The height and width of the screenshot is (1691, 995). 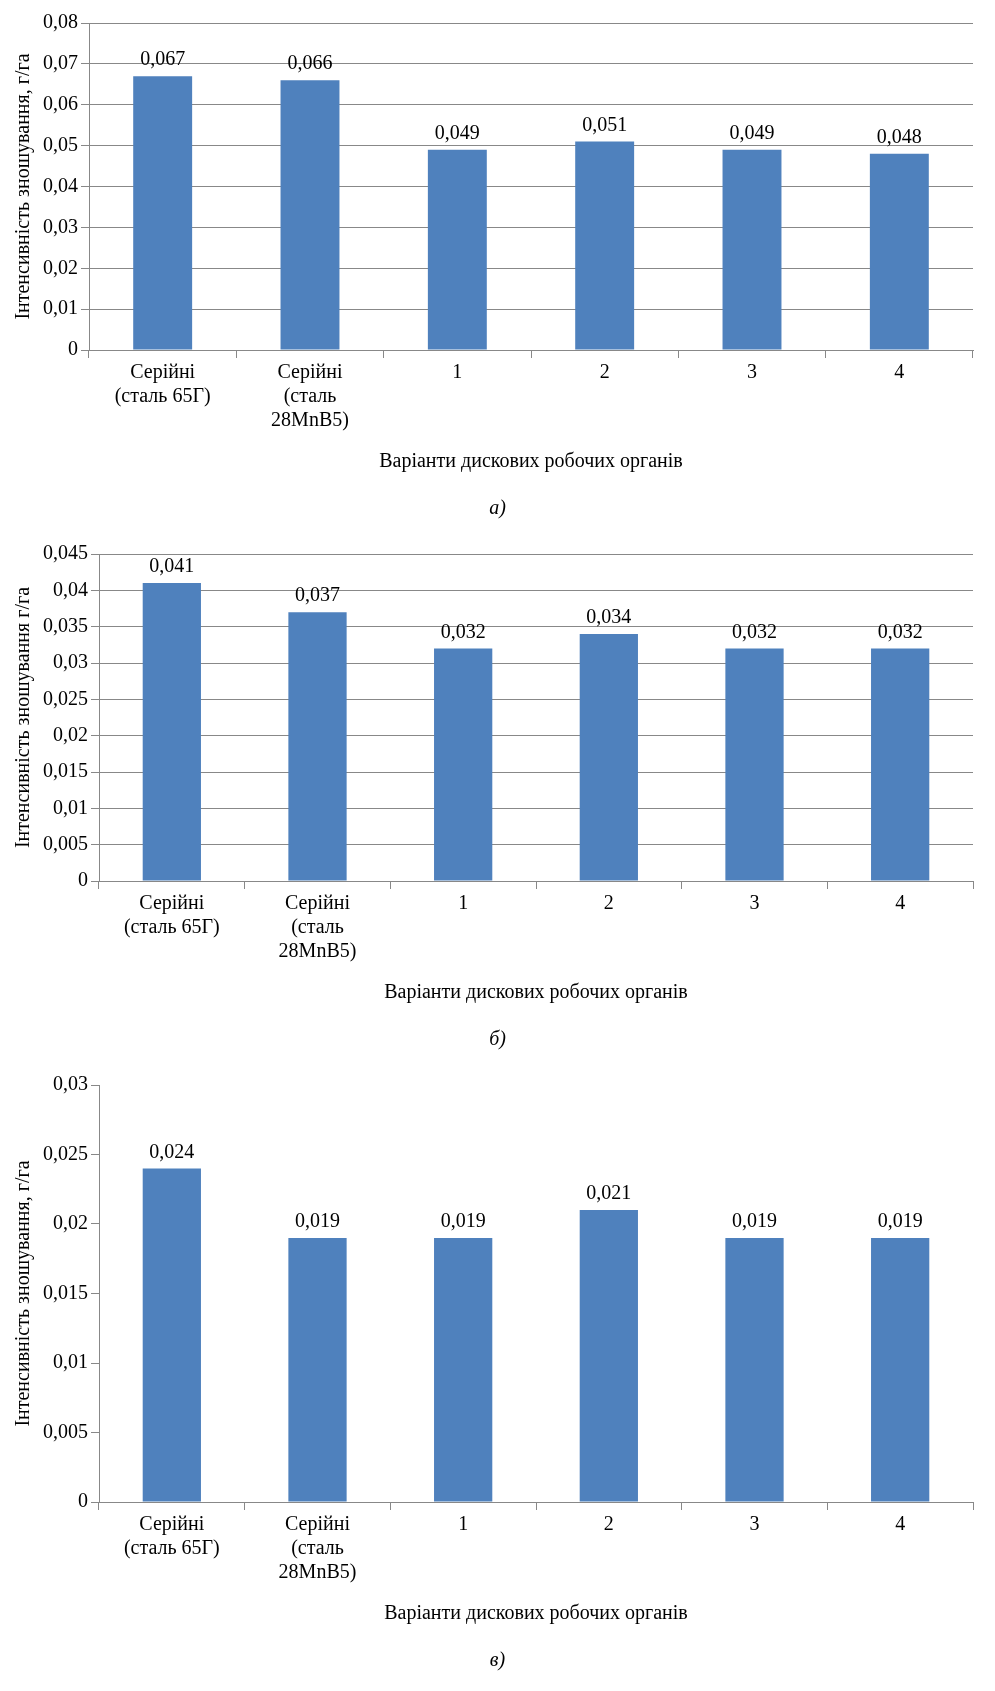 What do you see at coordinates (310, 62) in the screenshot?
I see `data-label: 0,066` at bounding box center [310, 62].